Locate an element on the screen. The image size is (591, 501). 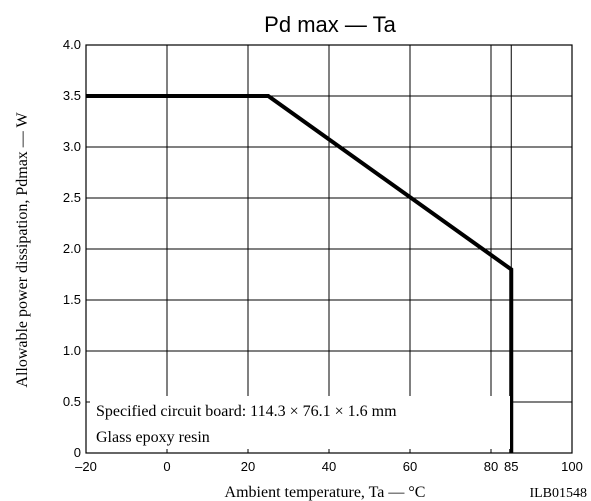
x-tick-label: –20 is located at coordinates (86, 466).